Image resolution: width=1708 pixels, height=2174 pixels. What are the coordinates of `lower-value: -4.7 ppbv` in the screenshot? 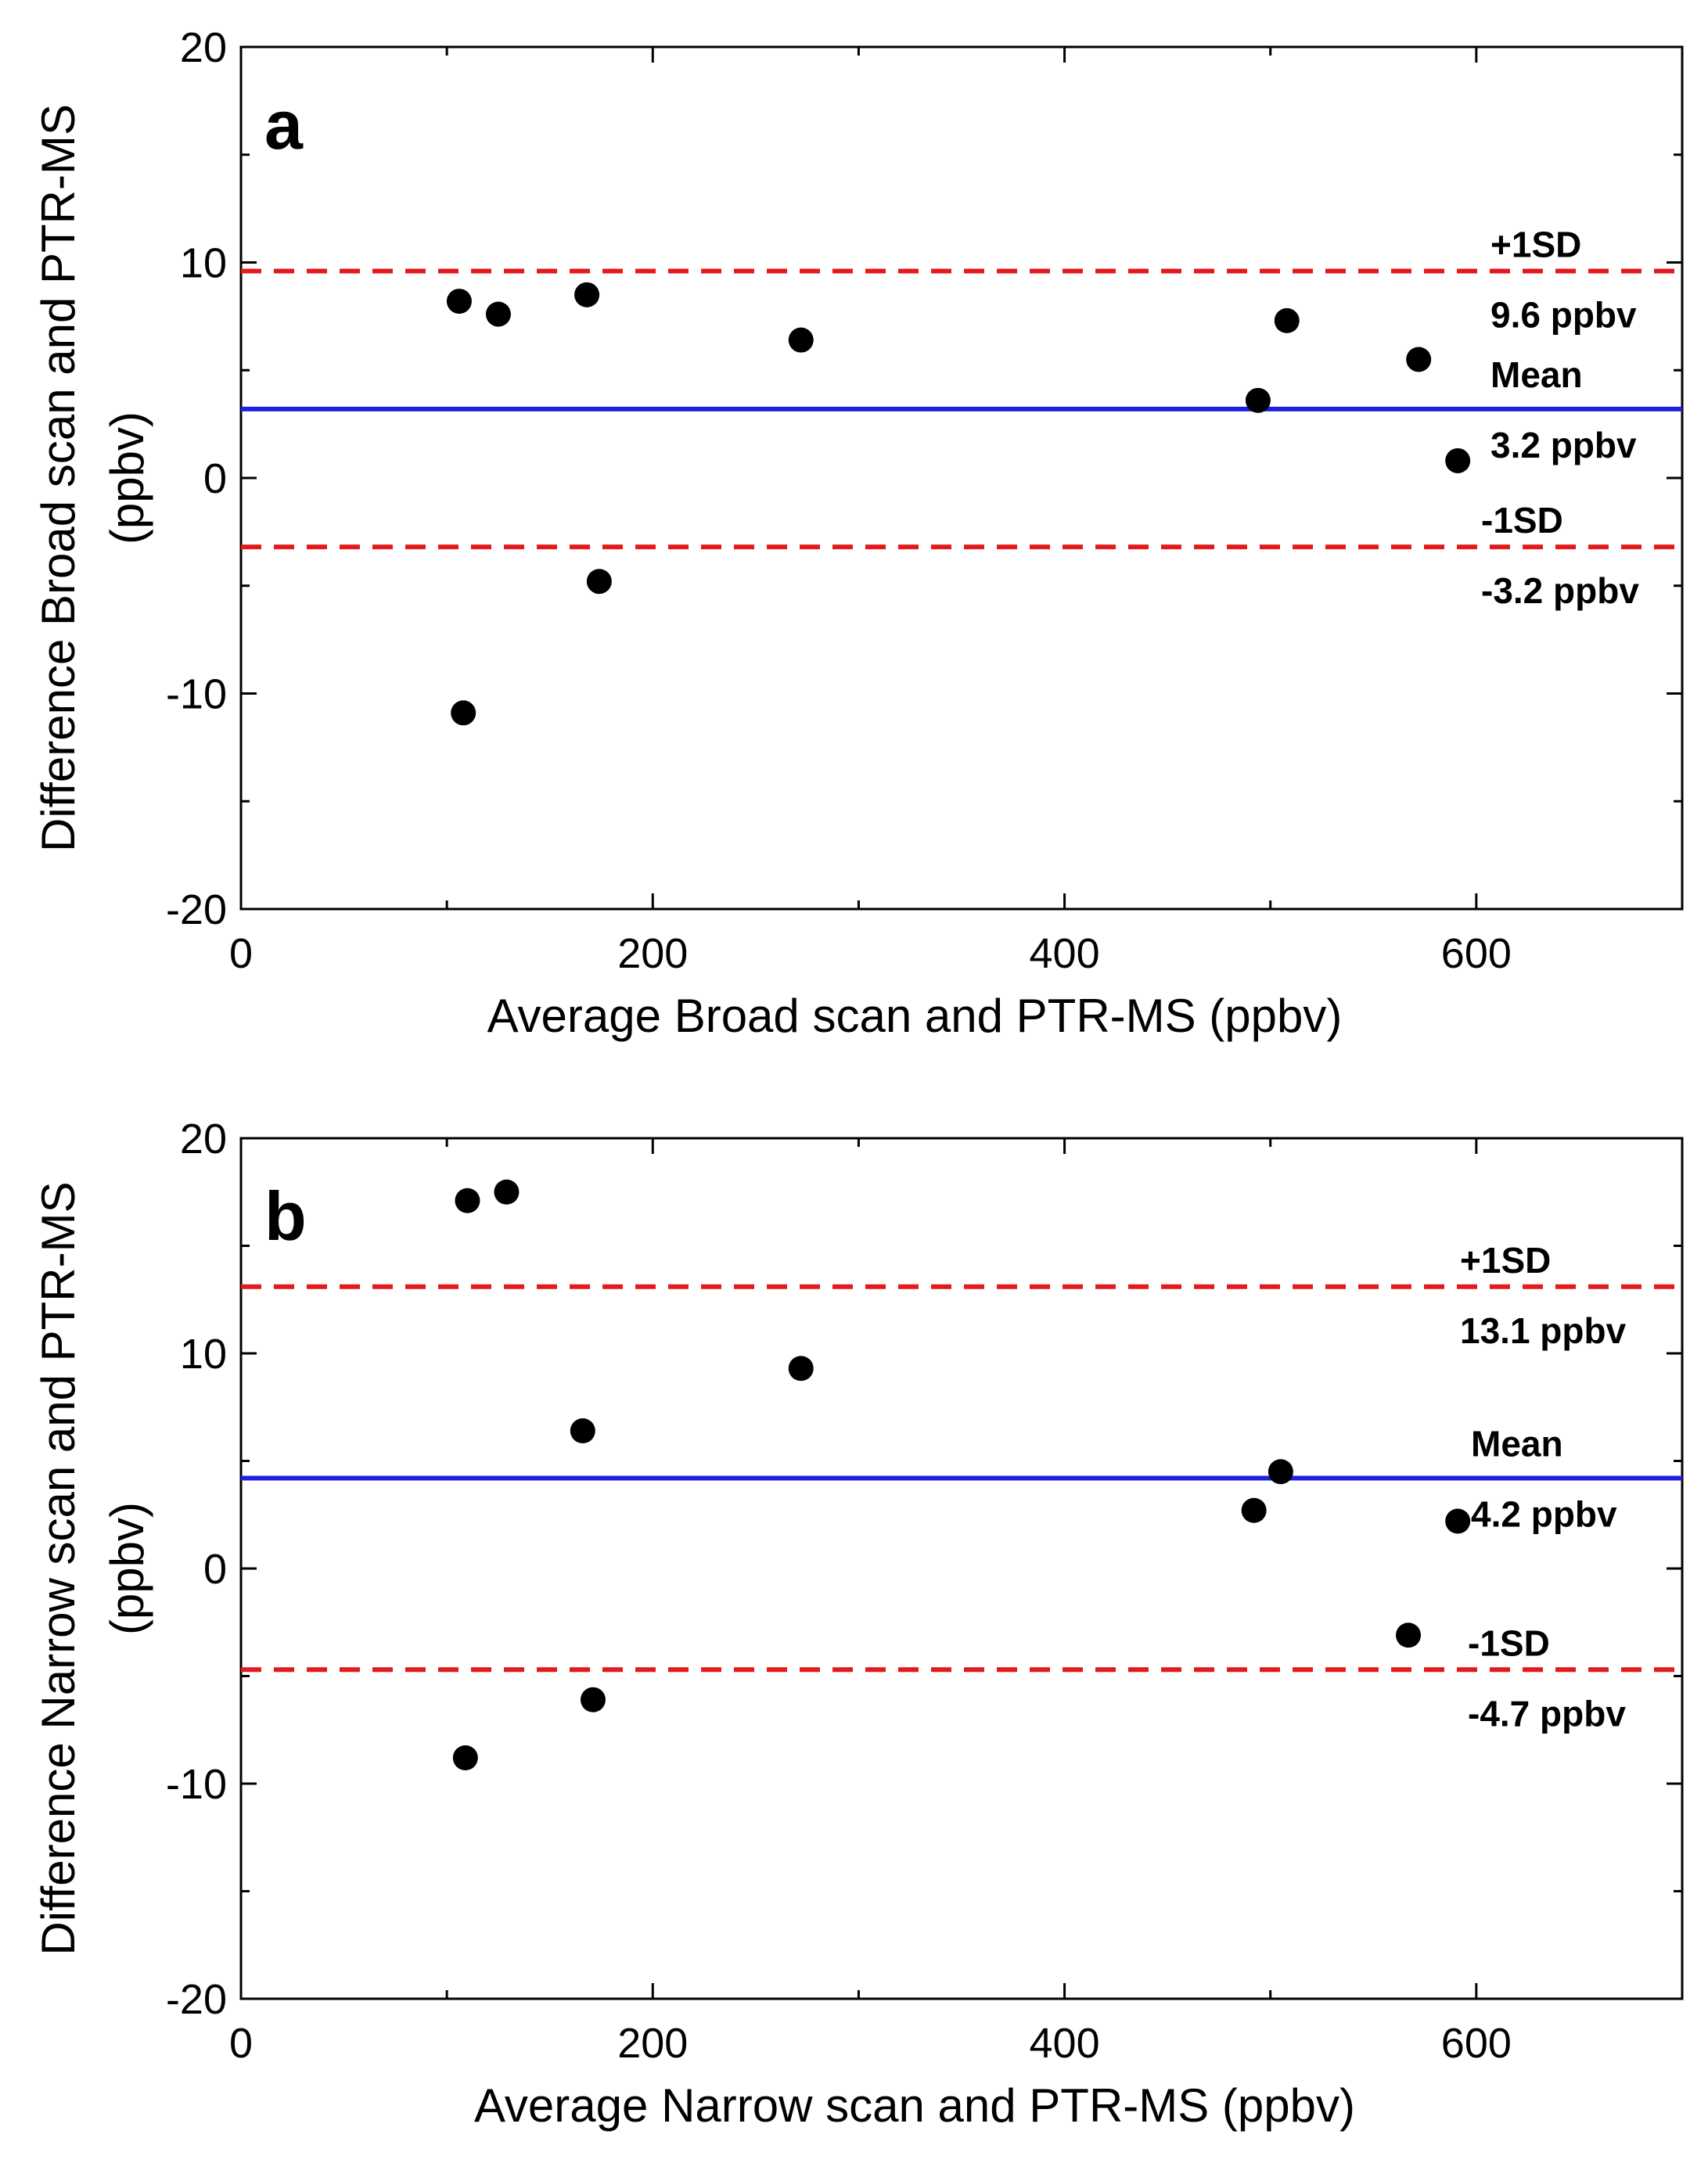 It's located at (1547, 1714).